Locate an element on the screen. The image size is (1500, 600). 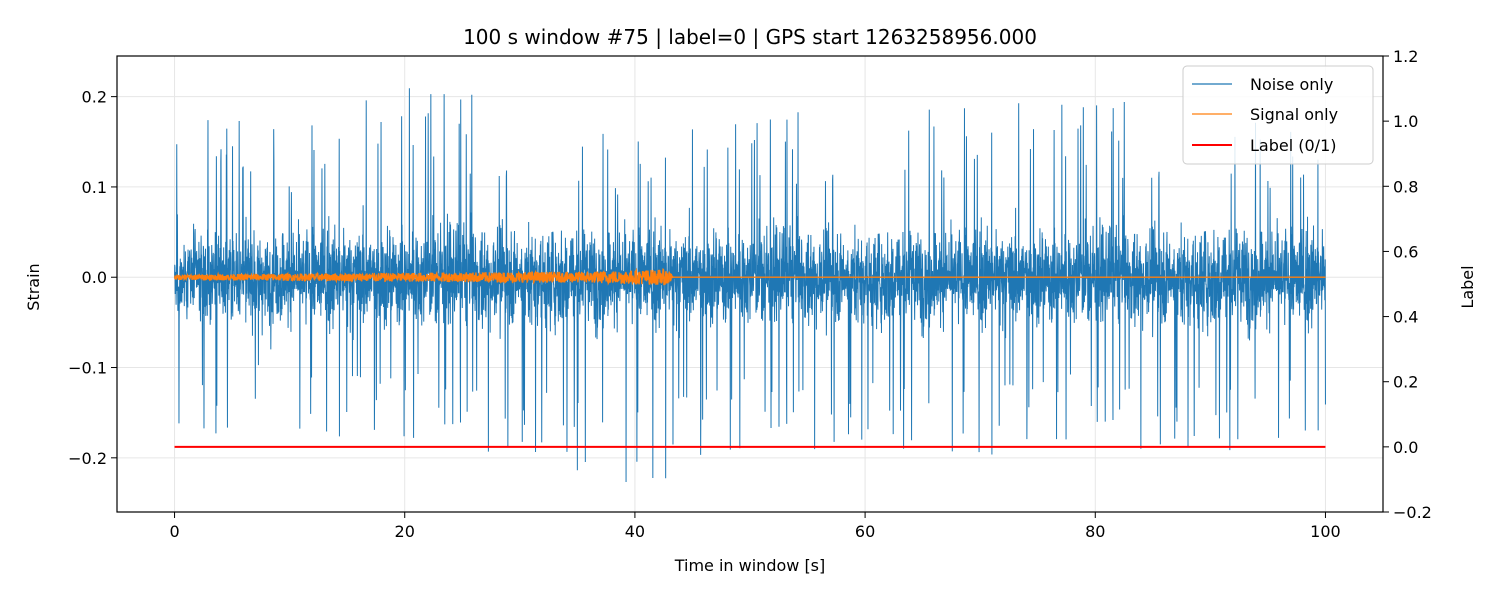
y-axis-left: −0.2 −0.1 0.0 0.1 0.2 is located at coordinates (92, 278).